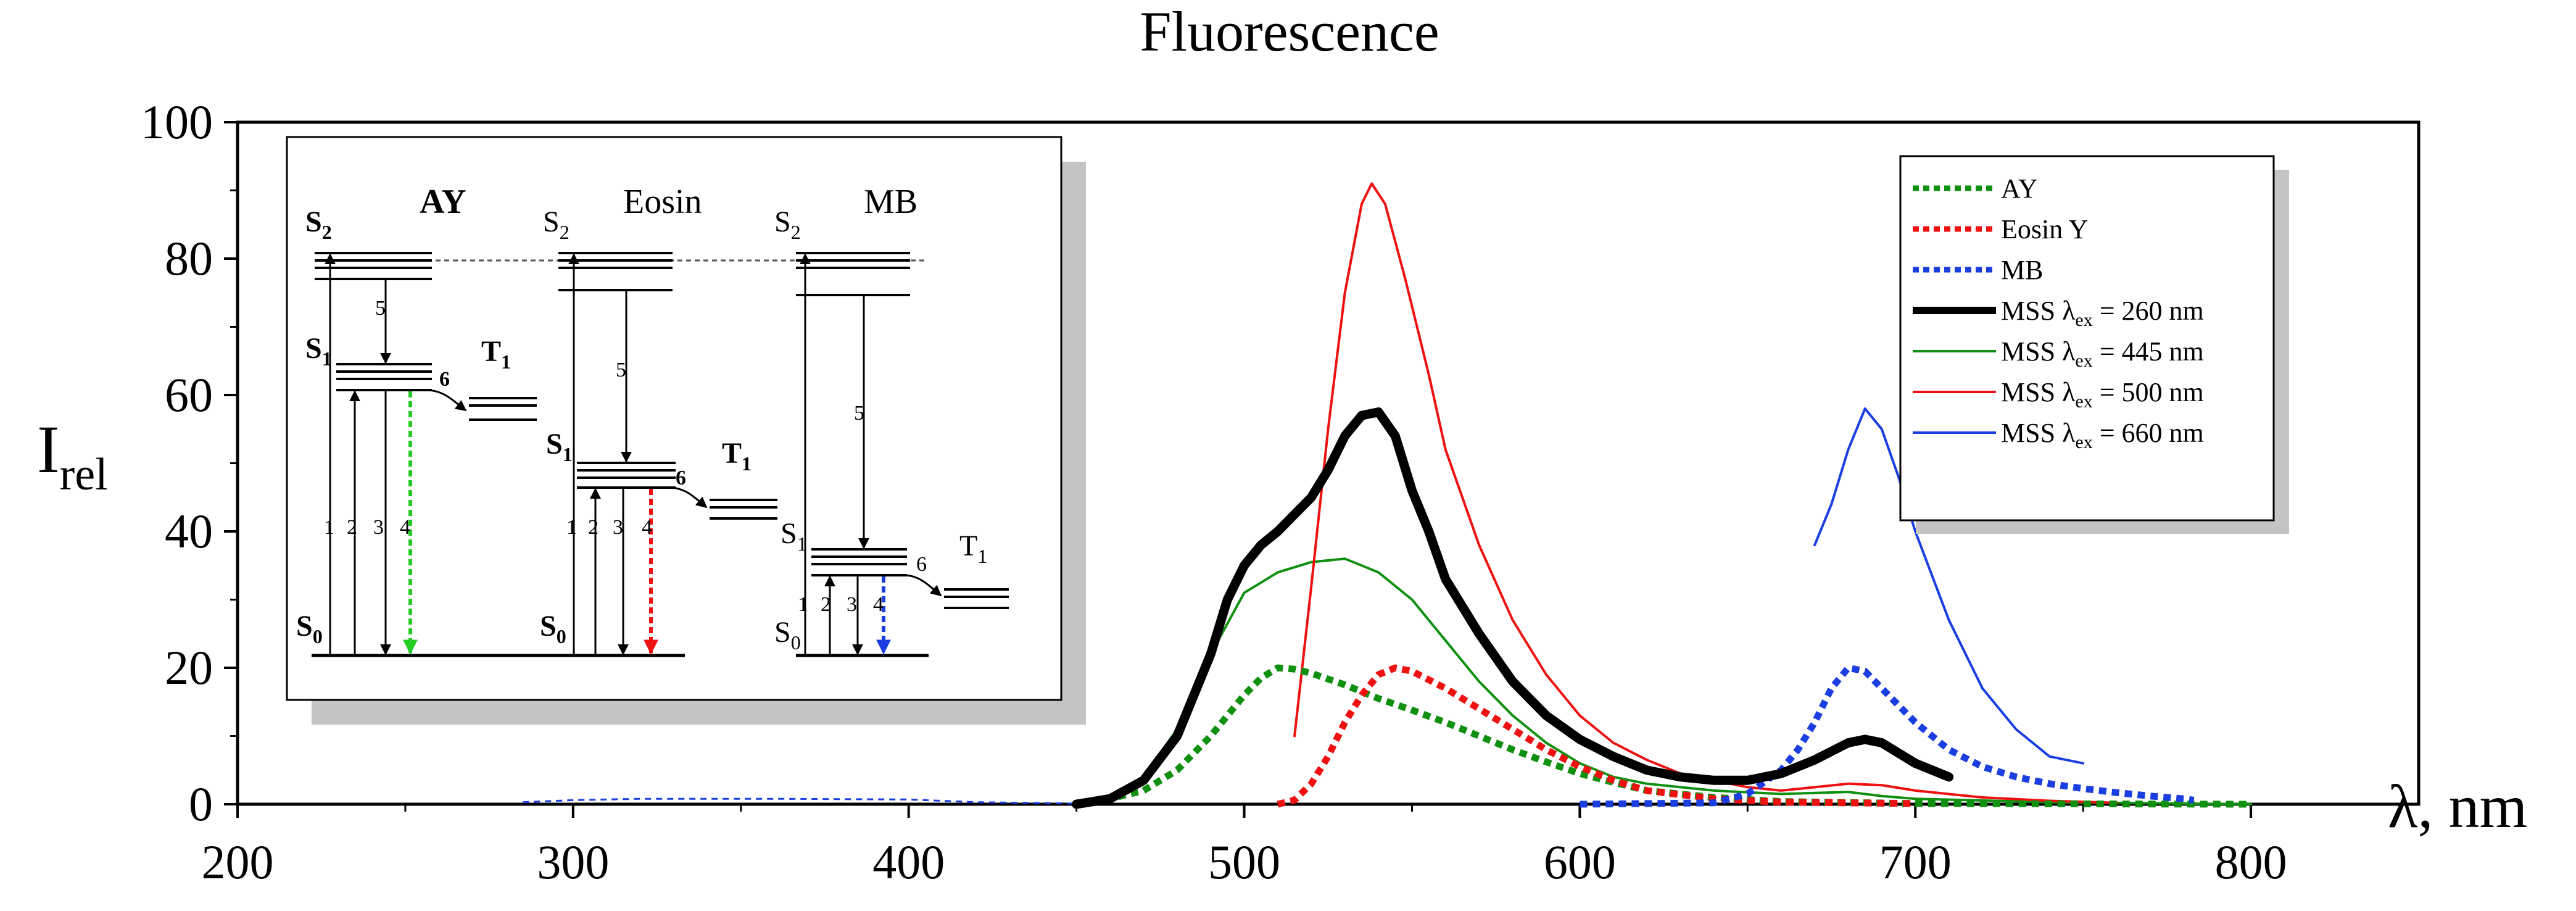  I want to click on level-label-s2-mb: S2, so click(787, 225).